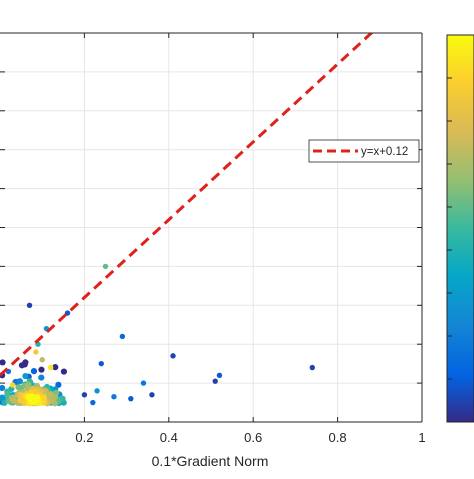  What do you see at coordinates (84, 437) in the screenshot?
I see `x-tick-label: 0.2` at bounding box center [84, 437].